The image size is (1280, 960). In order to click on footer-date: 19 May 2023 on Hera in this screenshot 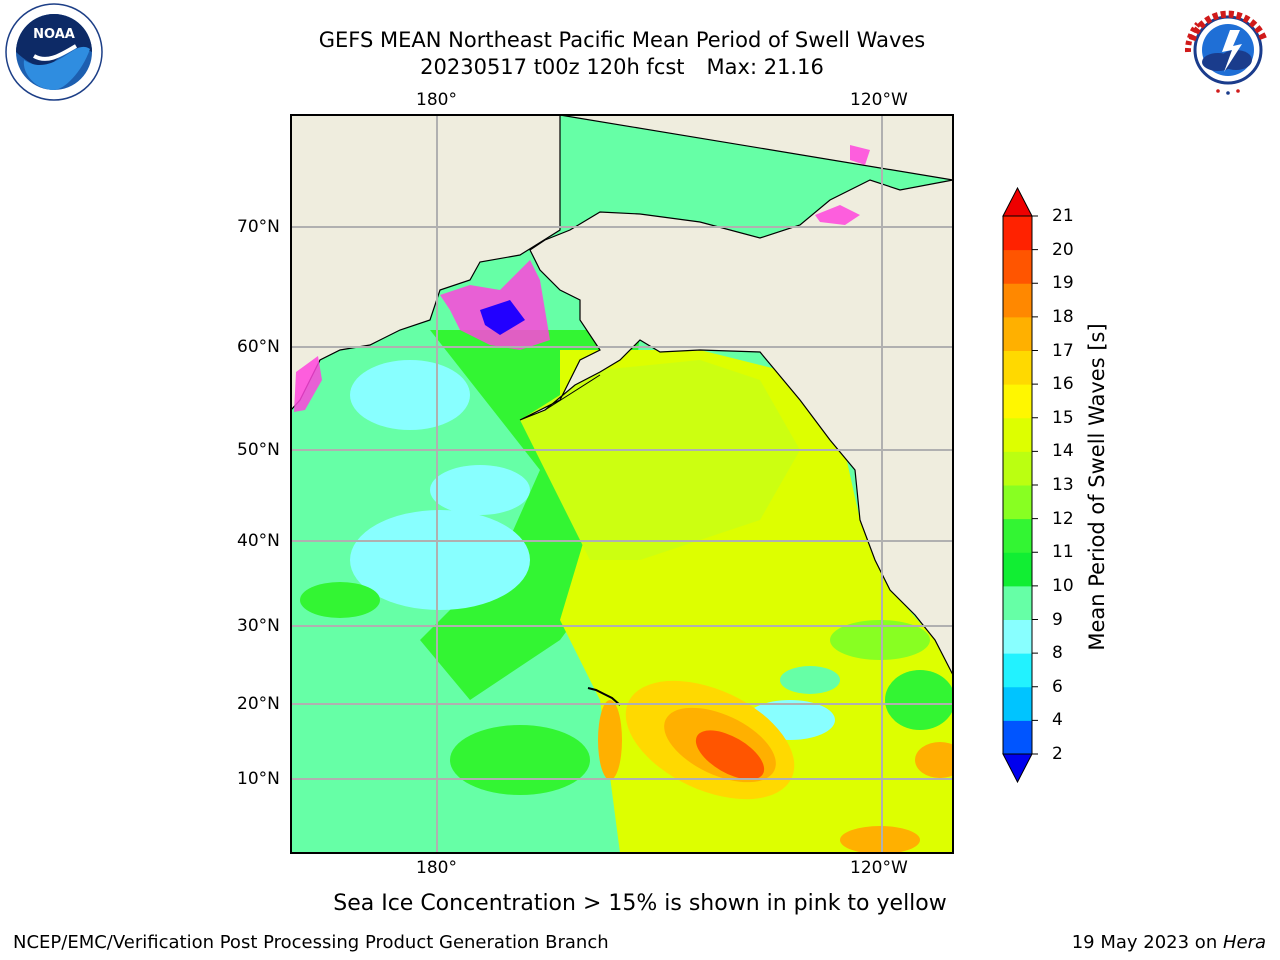, I will do `click(1169, 943)`.